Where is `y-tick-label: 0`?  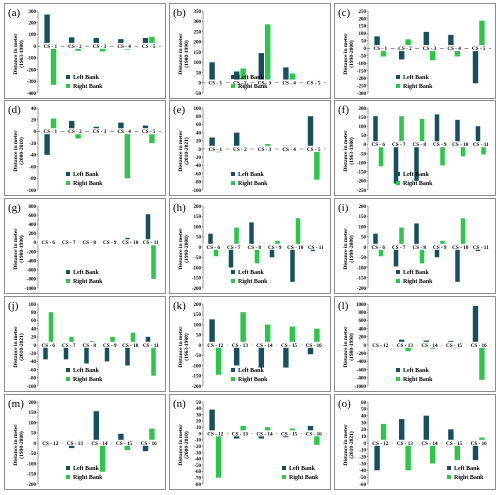
y-tick-label: 0 is located at coordinates (365, 346).